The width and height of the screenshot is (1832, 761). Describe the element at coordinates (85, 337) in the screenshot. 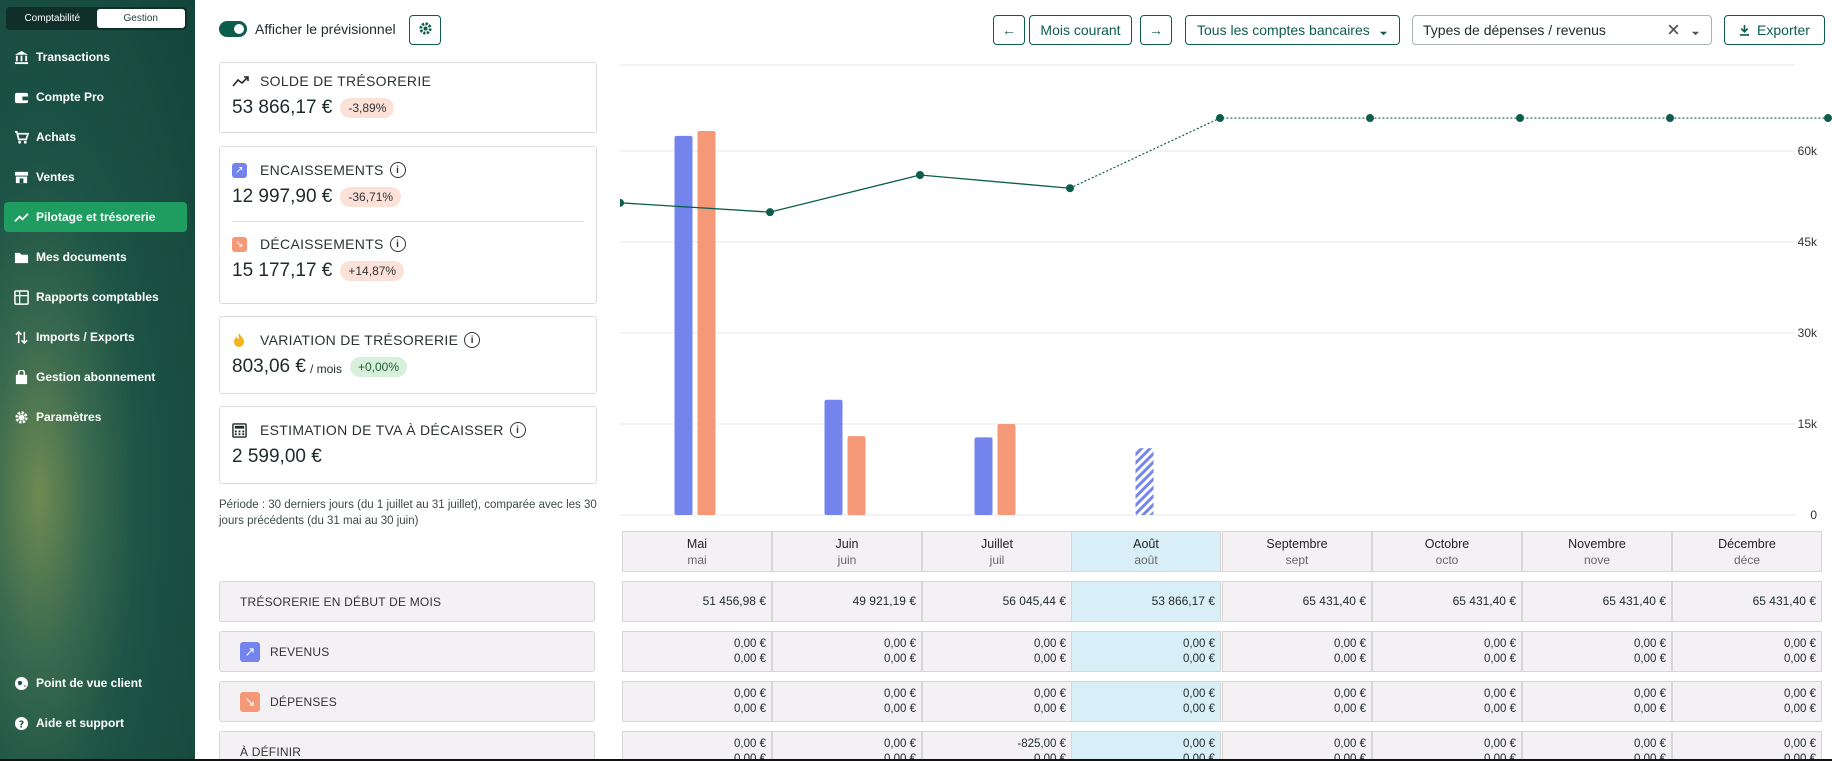

I see `sidebar-item-label: Imports / Exports` at that location.